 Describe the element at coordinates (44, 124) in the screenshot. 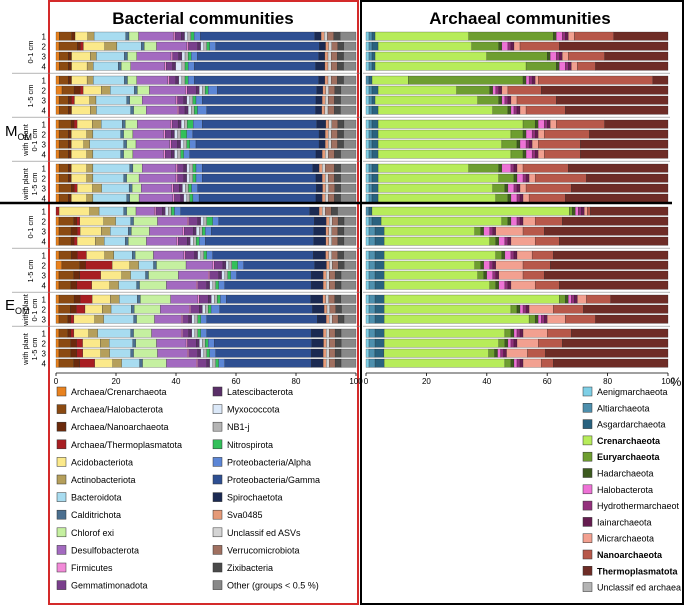

I see `replicate-label: 1` at that location.